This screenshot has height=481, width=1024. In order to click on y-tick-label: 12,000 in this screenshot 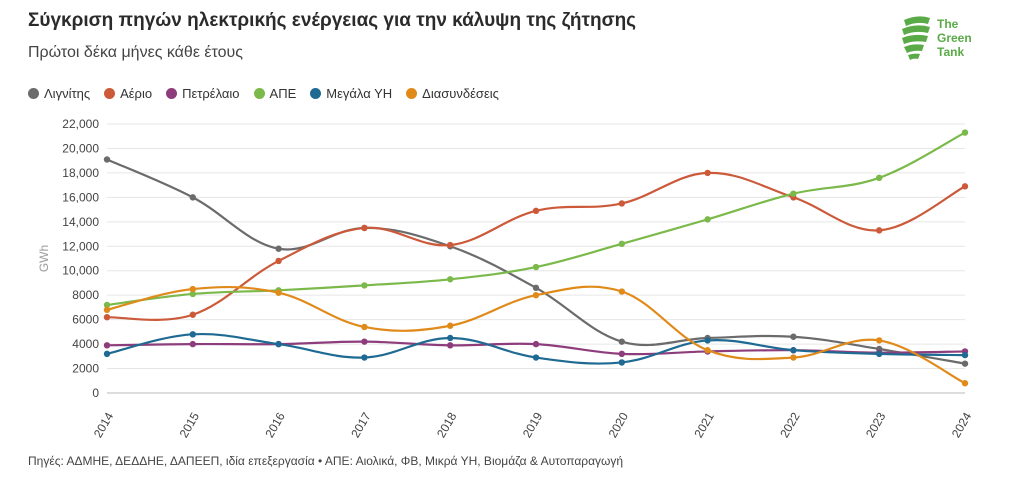, I will do `click(80, 246)`.